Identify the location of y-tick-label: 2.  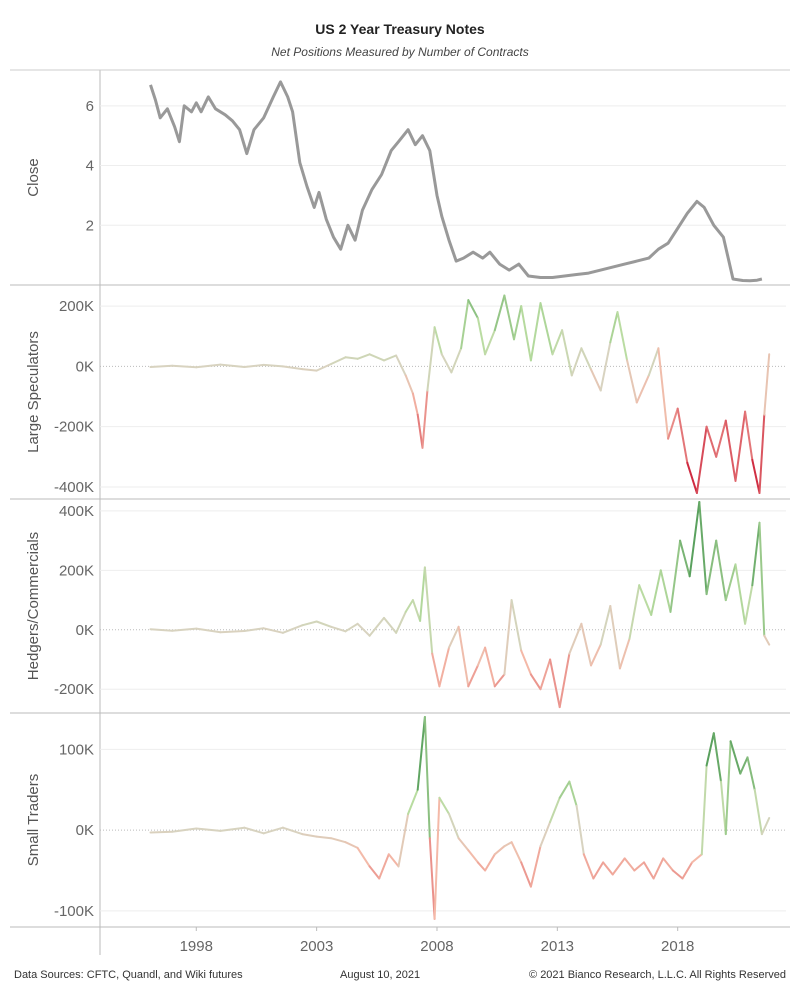
(90, 225).